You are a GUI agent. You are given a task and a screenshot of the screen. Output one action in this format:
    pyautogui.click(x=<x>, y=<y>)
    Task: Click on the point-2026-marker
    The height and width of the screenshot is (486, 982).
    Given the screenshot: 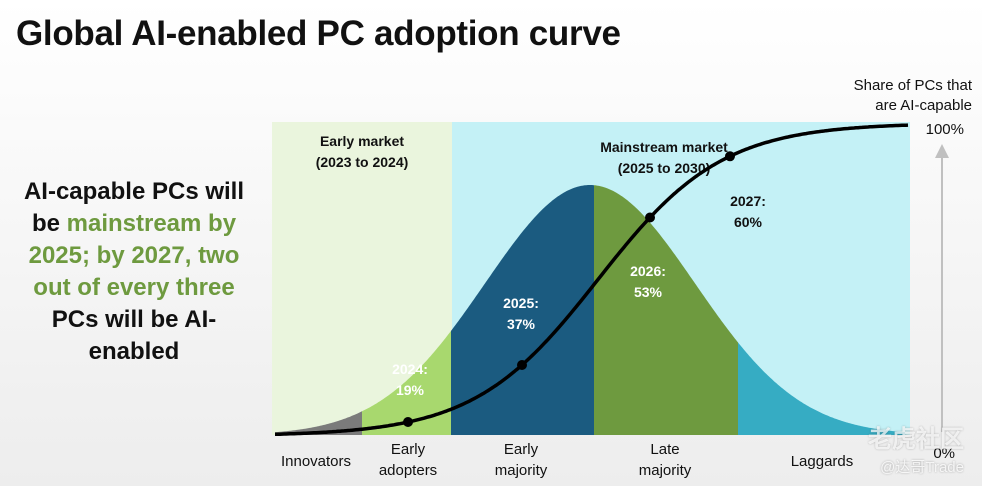 What is the action you would take?
    pyautogui.click(x=650, y=217)
    